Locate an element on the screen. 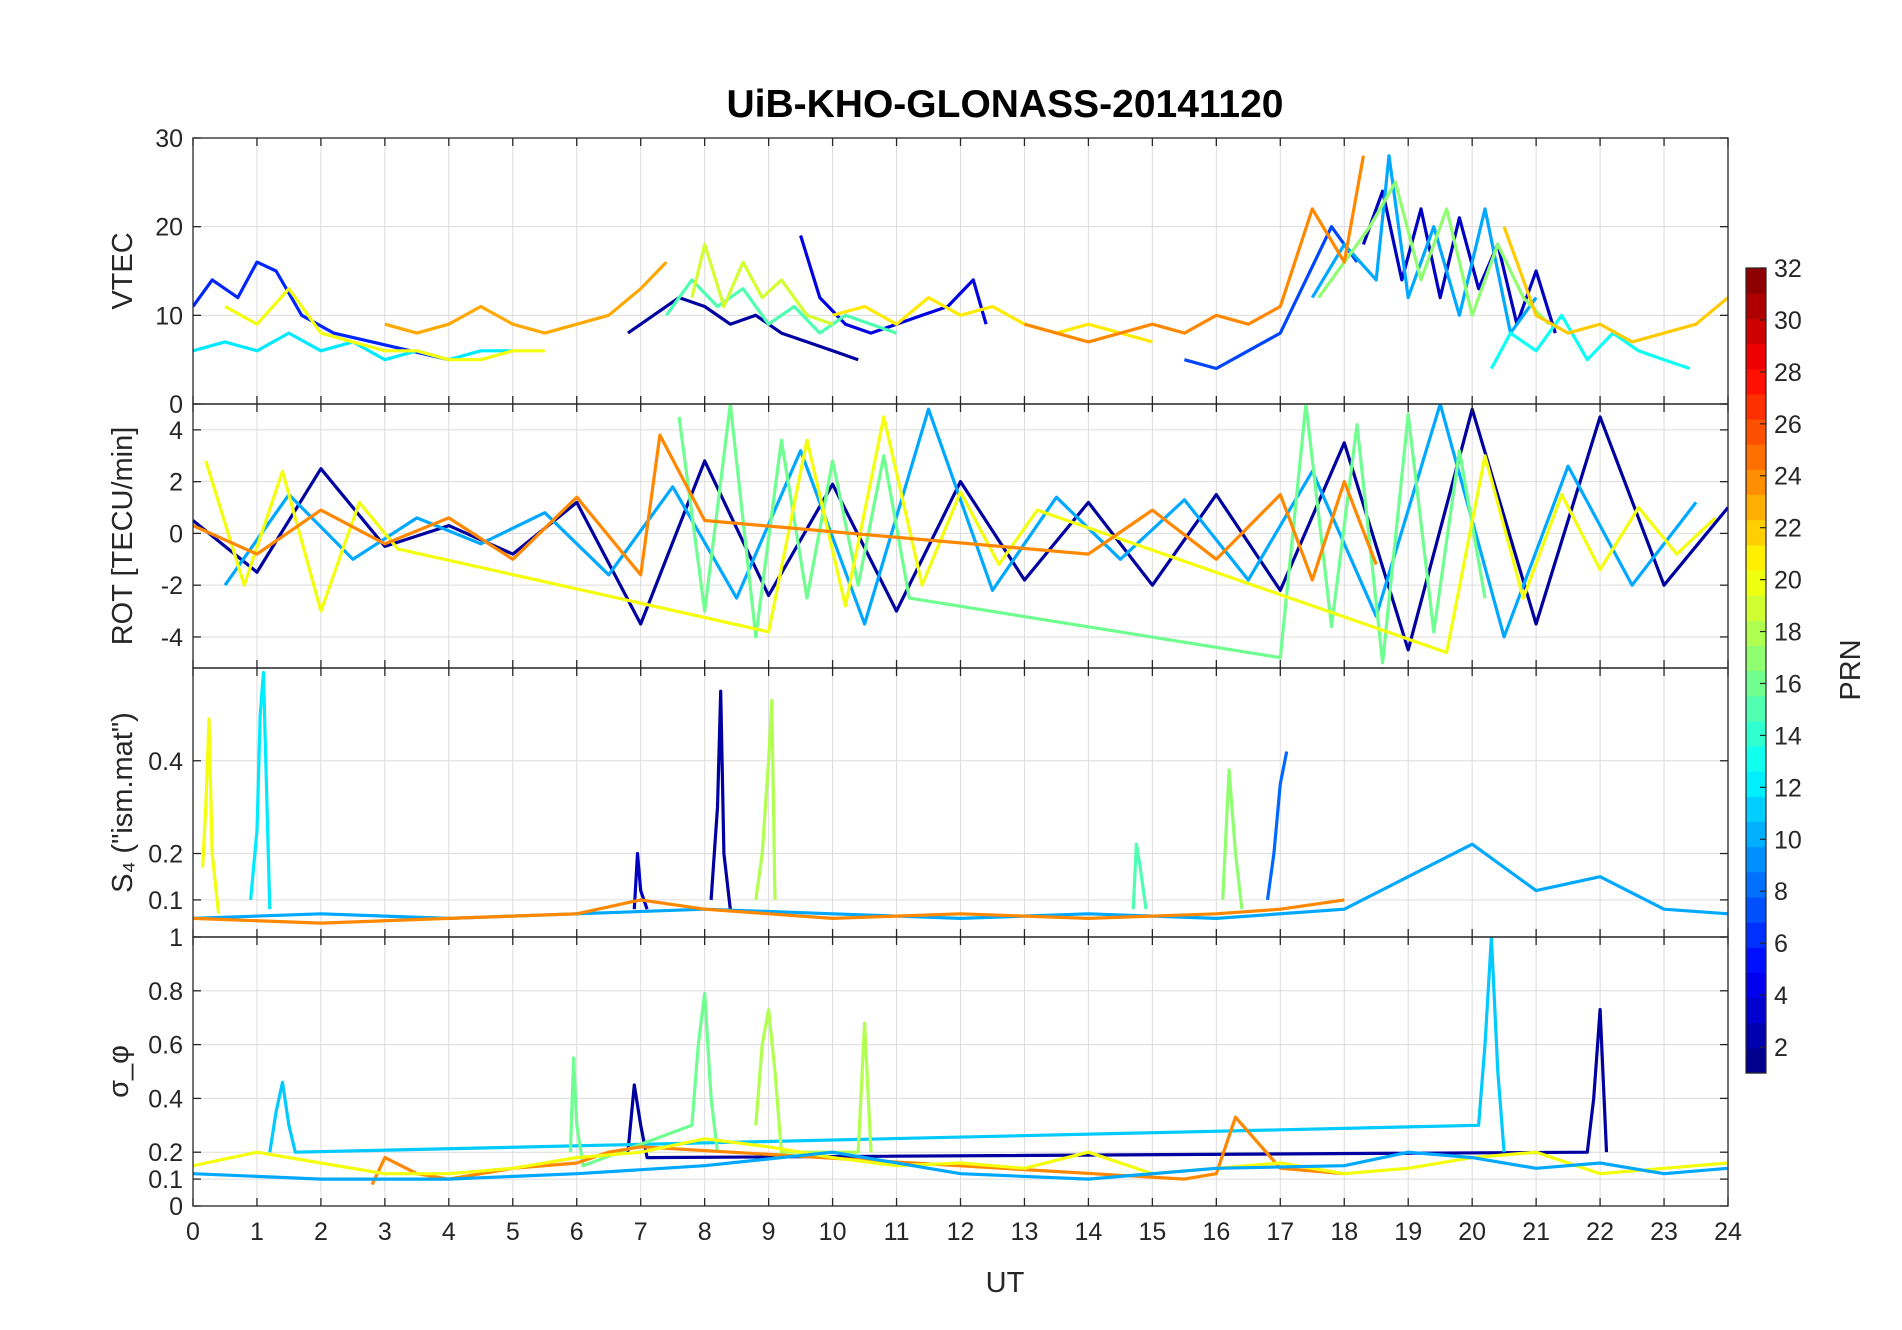 The height and width of the screenshot is (1330, 1902). x-tick-label: 12 is located at coordinates (961, 1232).